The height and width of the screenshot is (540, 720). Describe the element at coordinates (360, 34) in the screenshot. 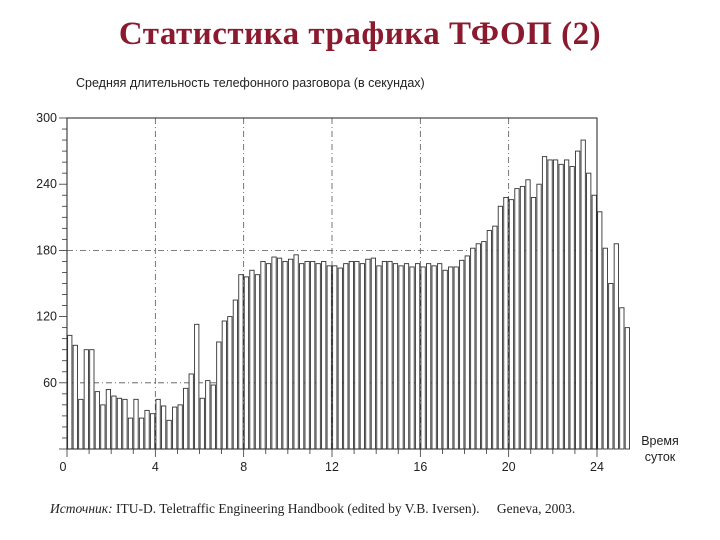

I see `slide-title: Статистика трафика ТФОП (2)` at that location.